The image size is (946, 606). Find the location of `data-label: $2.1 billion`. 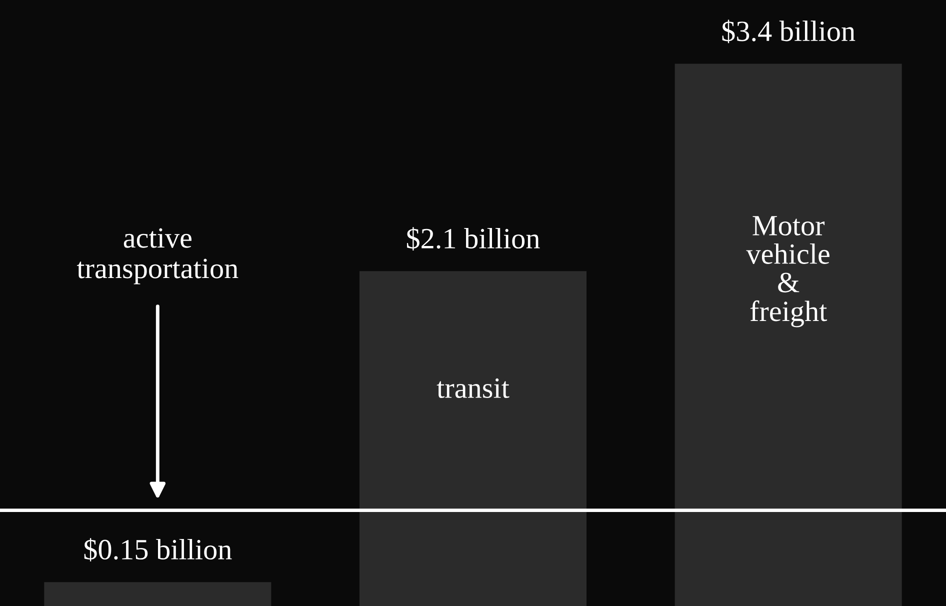

data-label: $2.1 billion is located at coordinates (473, 238).